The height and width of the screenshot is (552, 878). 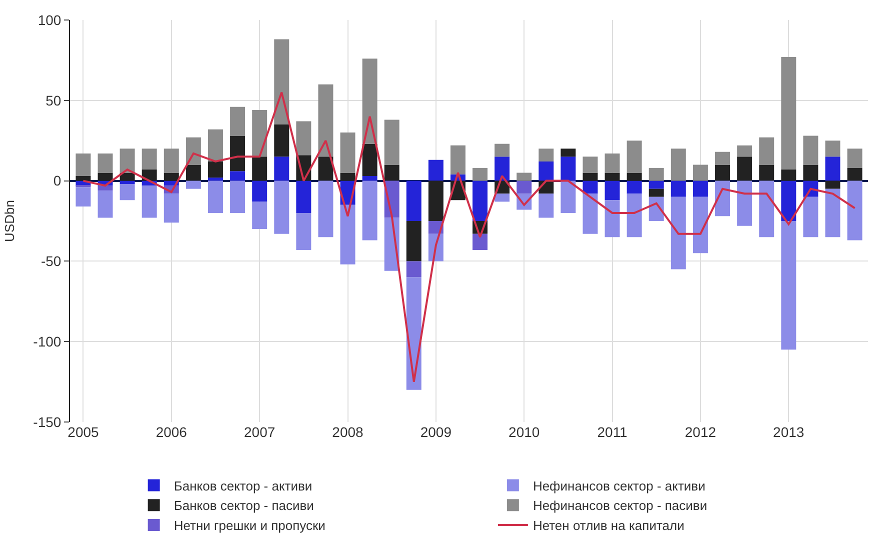 What do you see at coordinates (348, 432) in the screenshot?
I see `x-tick-label: 2008` at bounding box center [348, 432].